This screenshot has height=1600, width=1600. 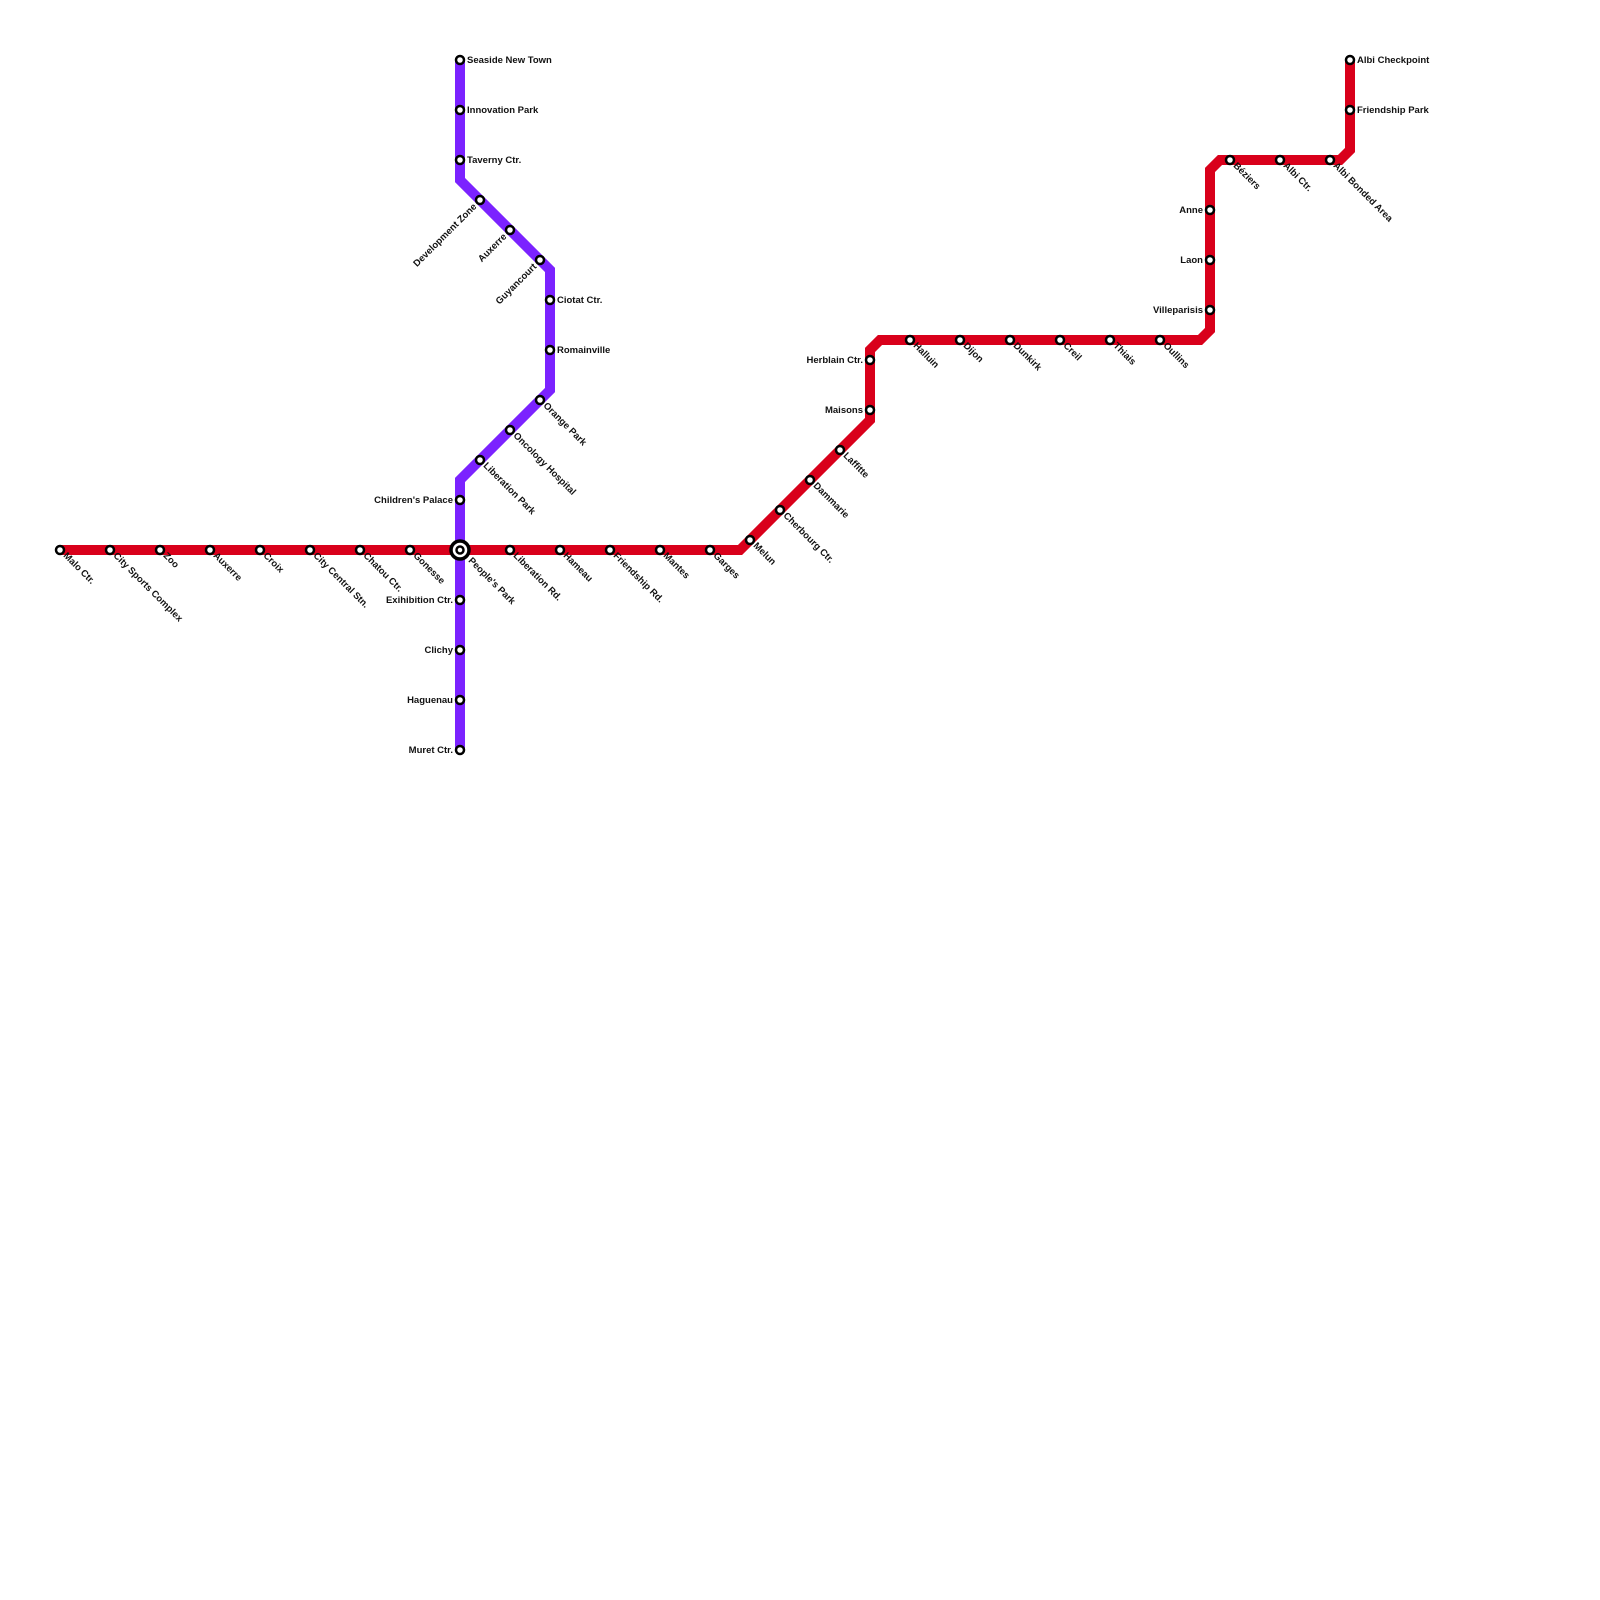 What do you see at coordinates (856, 465) in the screenshot?
I see `station-label: Laffitte` at bounding box center [856, 465].